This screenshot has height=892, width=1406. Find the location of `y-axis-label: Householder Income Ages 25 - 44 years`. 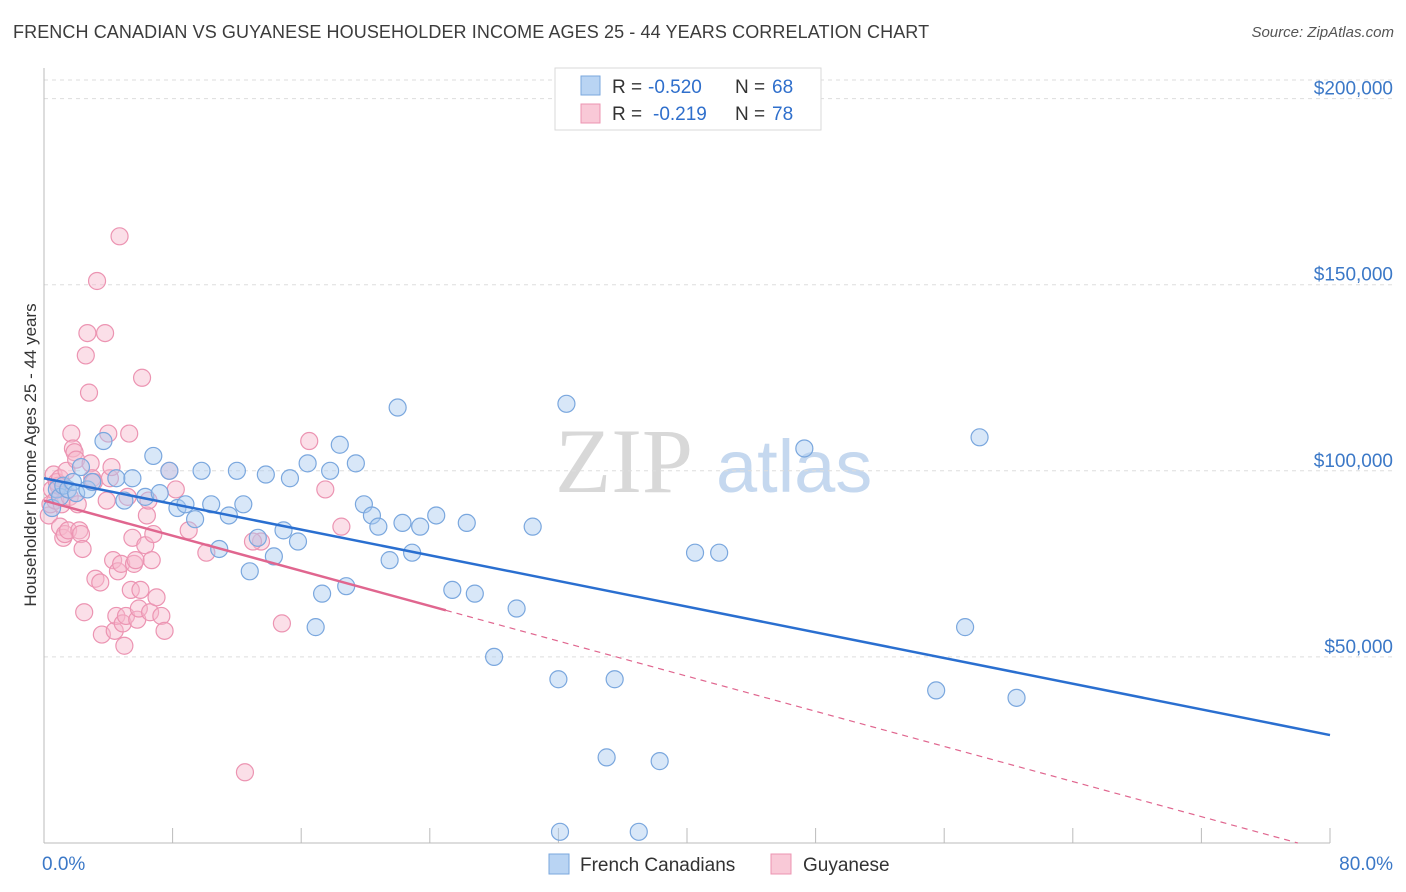

y-axis-label: Householder Income Ages 25 - 44 years is located at coordinates (30, 454).